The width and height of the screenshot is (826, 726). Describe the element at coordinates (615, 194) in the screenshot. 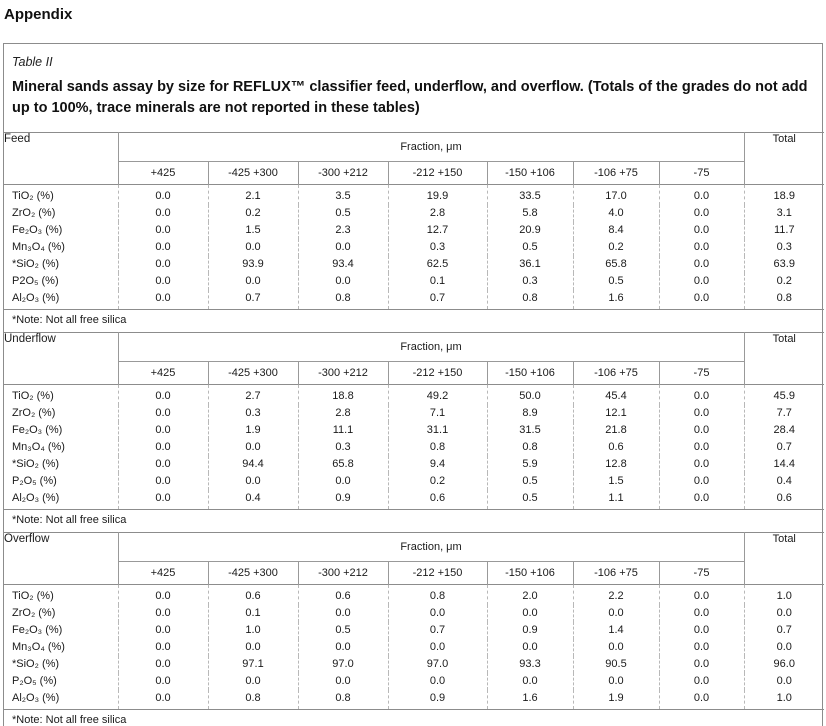

I see `assay-value: 17.0` at that location.